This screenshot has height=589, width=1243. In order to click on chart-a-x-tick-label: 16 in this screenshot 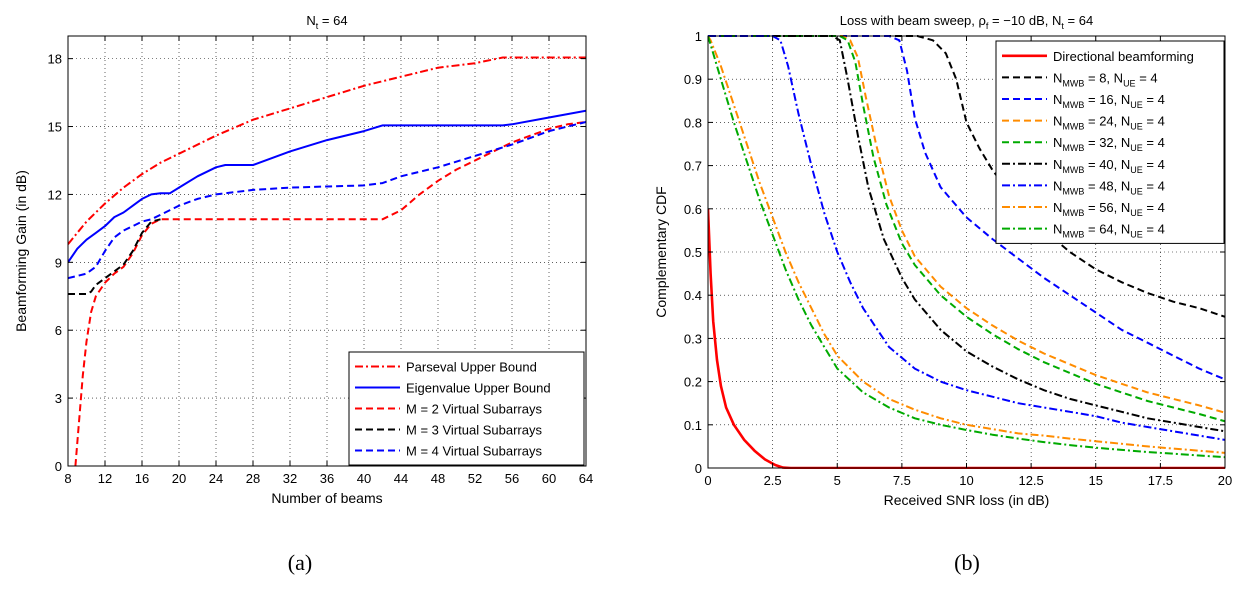, I will do `click(142, 478)`.